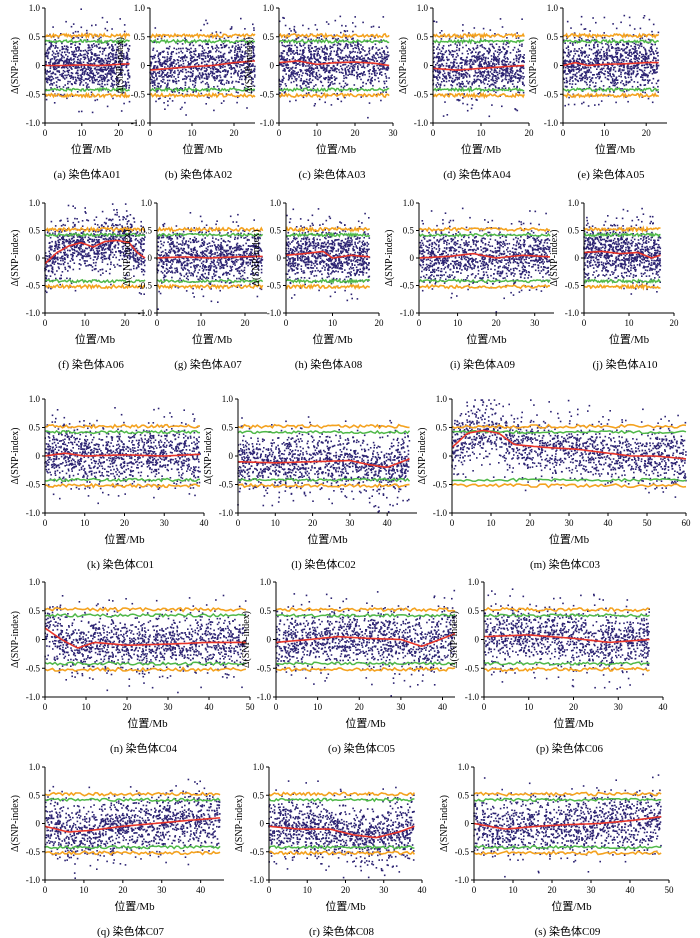 The width and height of the screenshot is (700, 938). I want to click on threshold-95-upper, so click(478, 41).